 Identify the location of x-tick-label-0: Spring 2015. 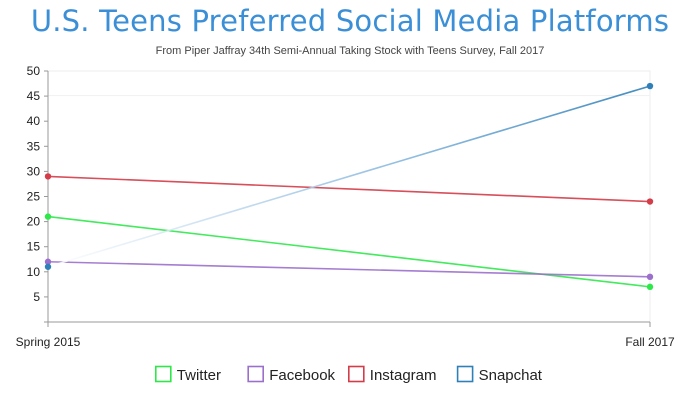
(48, 342).